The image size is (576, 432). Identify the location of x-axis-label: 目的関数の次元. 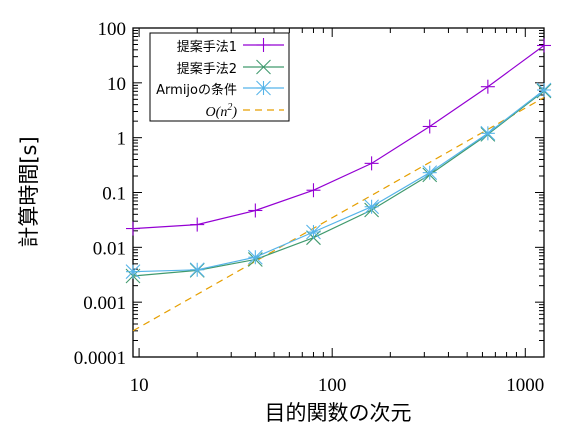
(338, 413).